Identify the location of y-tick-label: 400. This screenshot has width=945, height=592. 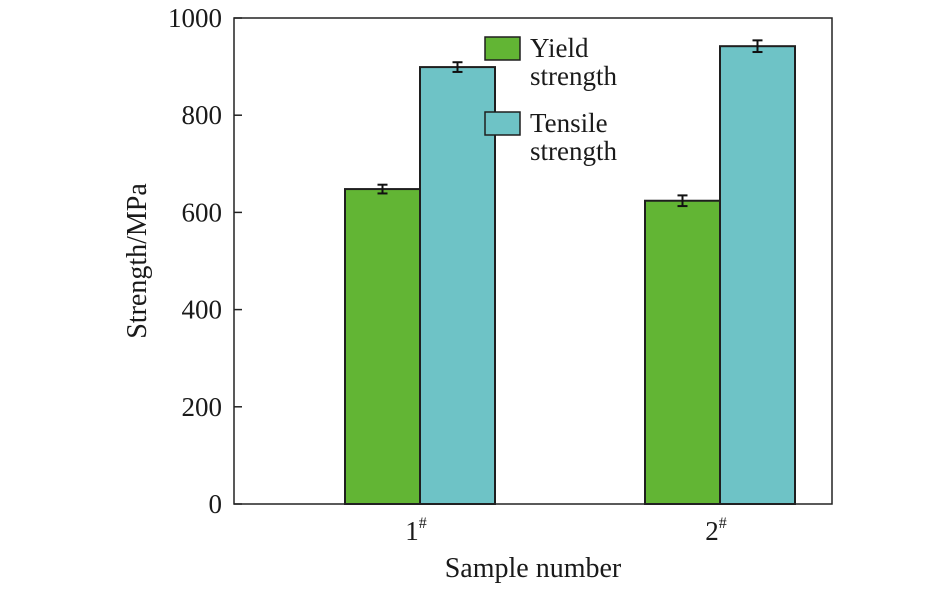
(202, 310).